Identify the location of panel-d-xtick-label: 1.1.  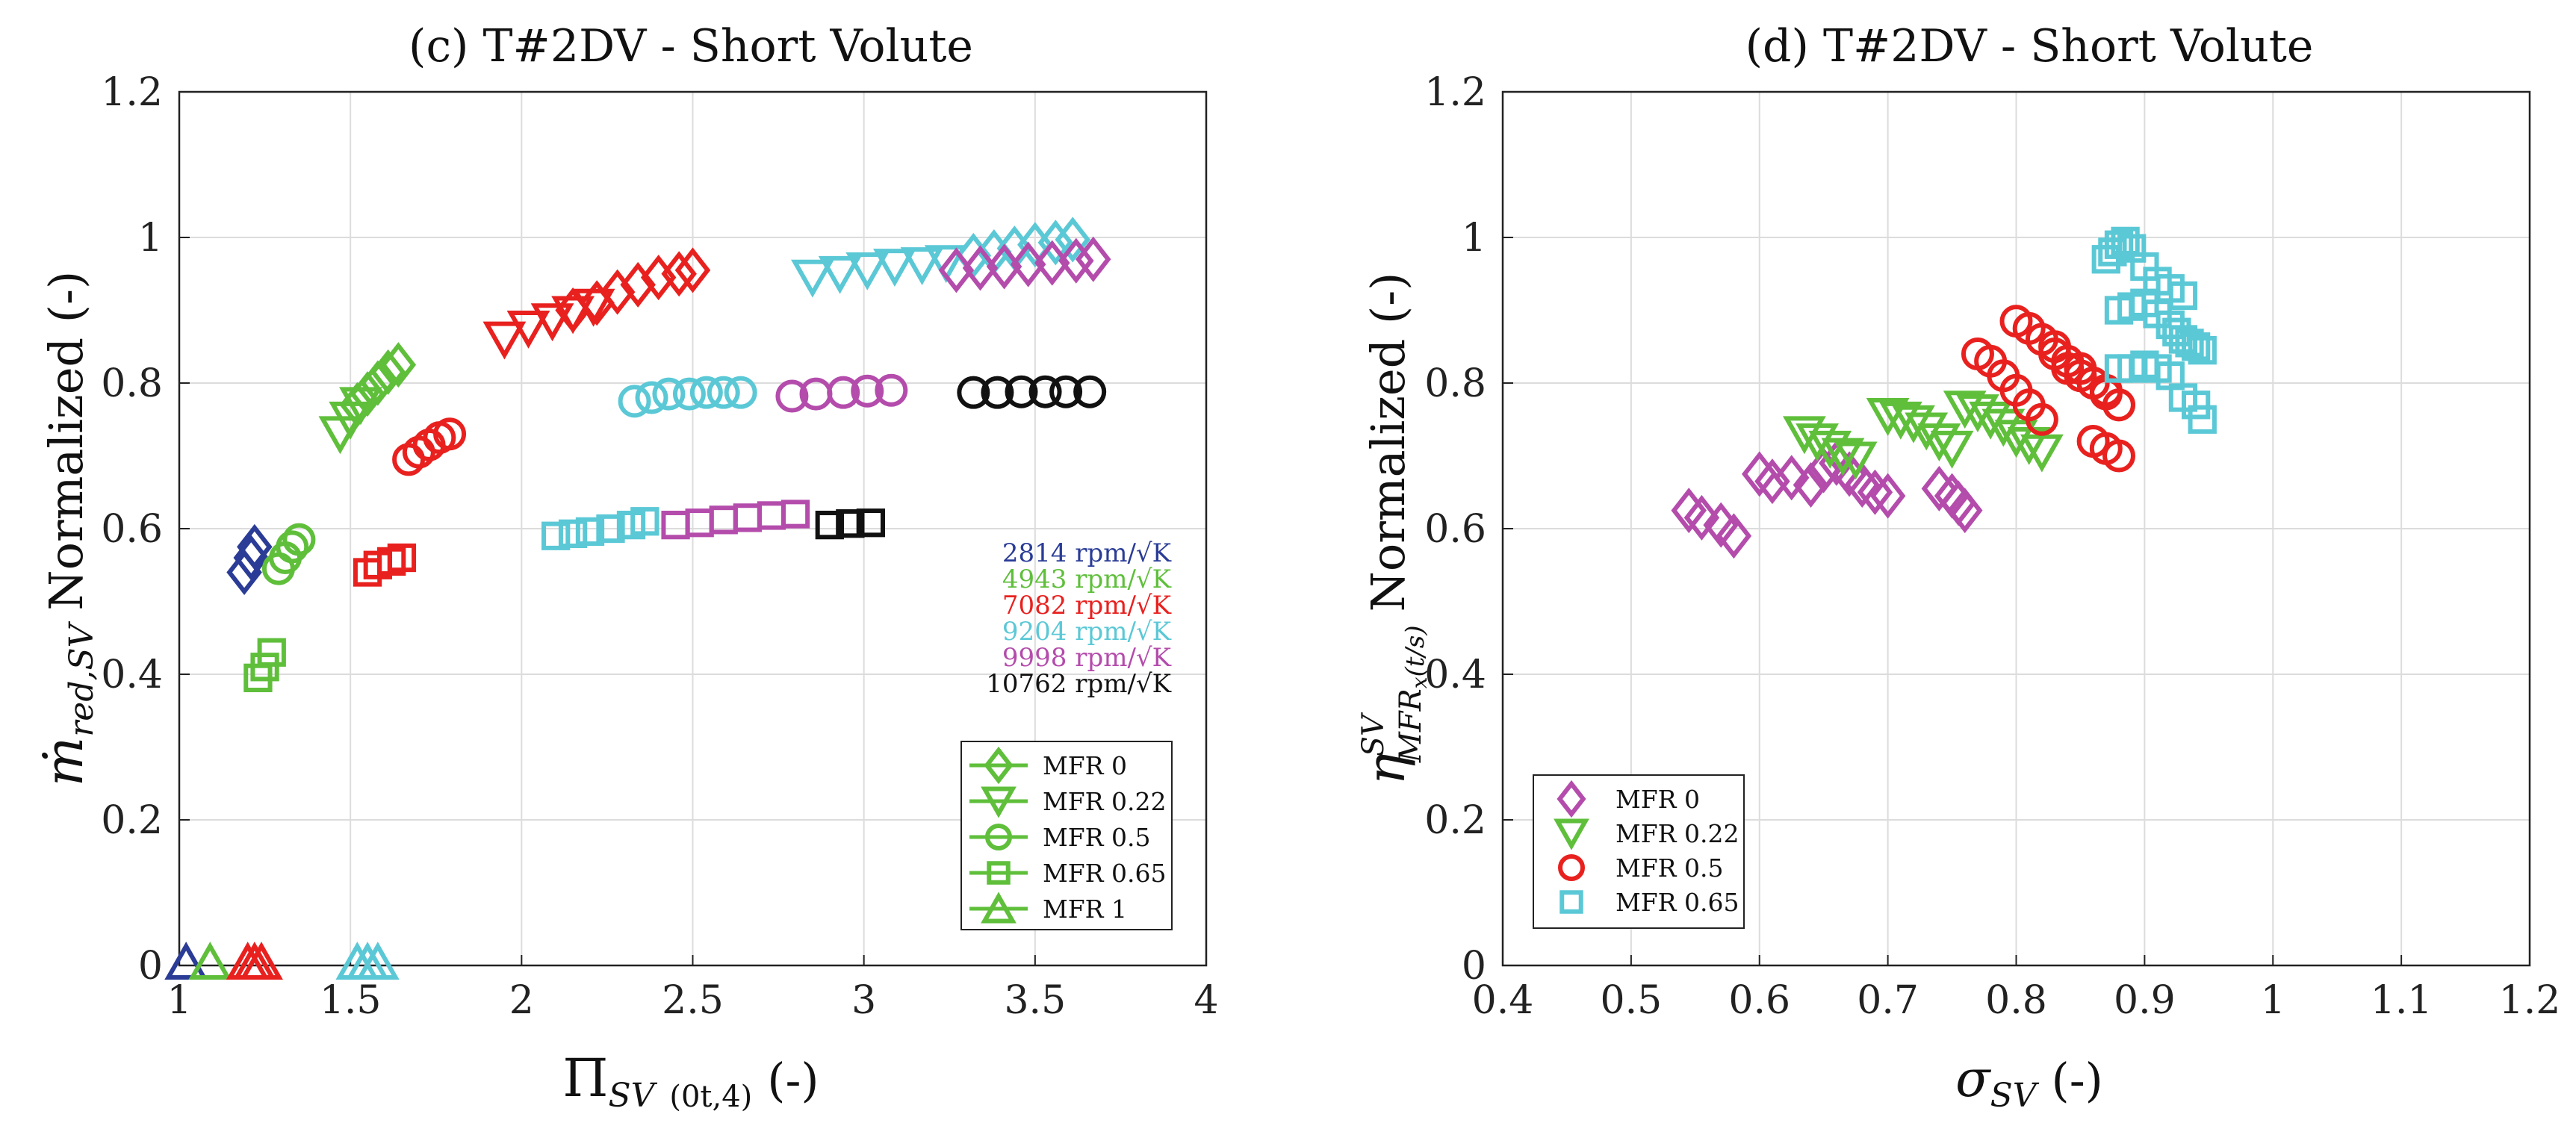
(2402, 1001).